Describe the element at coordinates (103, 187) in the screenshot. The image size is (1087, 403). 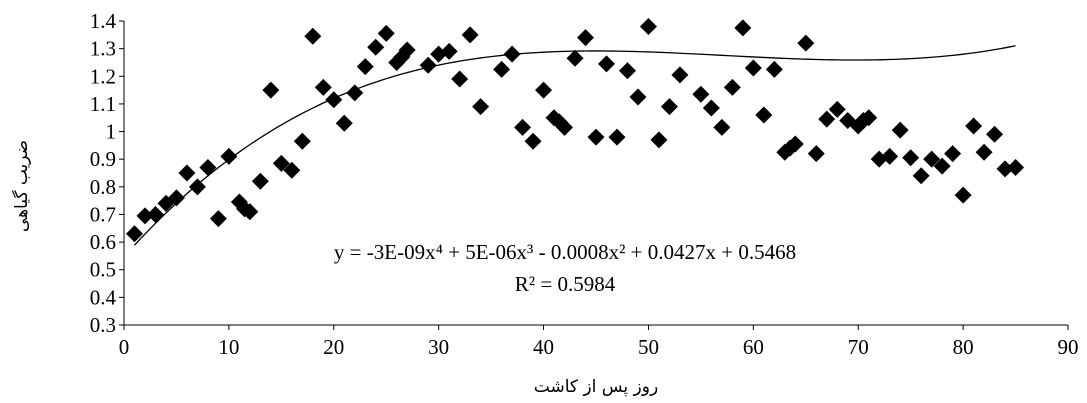
I see `y-tick-label: 0.8` at that location.